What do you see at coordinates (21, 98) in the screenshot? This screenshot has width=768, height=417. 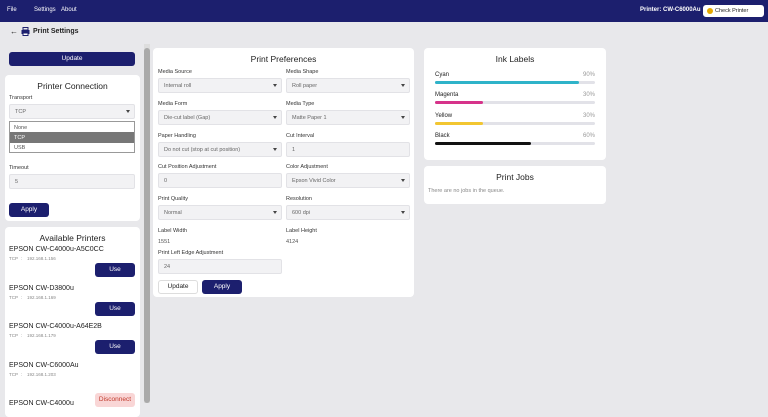 I see `field-label: Transport` at bounding box center [21, 98].